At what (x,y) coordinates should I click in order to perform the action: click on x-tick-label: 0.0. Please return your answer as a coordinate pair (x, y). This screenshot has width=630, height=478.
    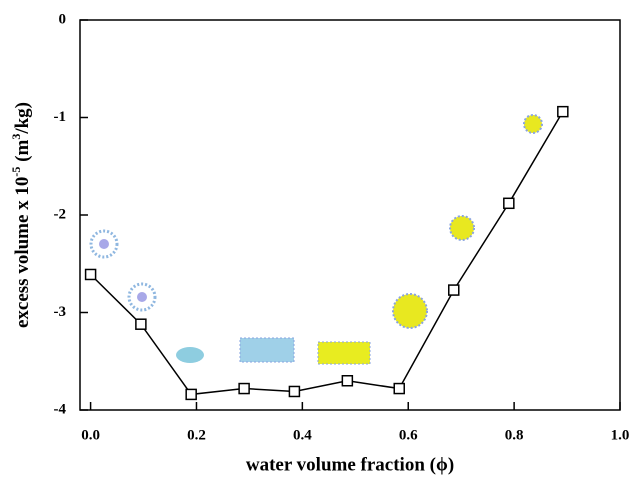
    Looking at the image, I should click on (90, 435).